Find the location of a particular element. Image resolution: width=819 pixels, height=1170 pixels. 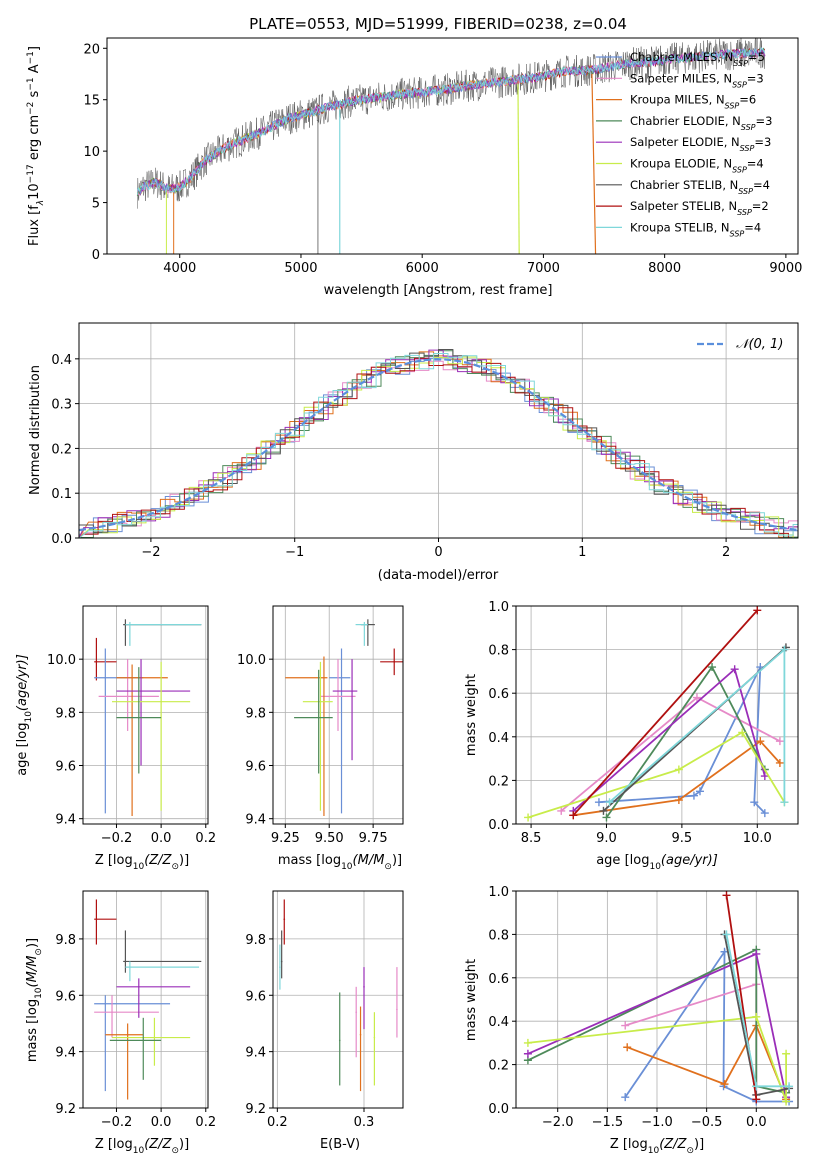

legend-entry: Chabrier ELODIE, NSSP=3 is located at coordinates (701, 122).